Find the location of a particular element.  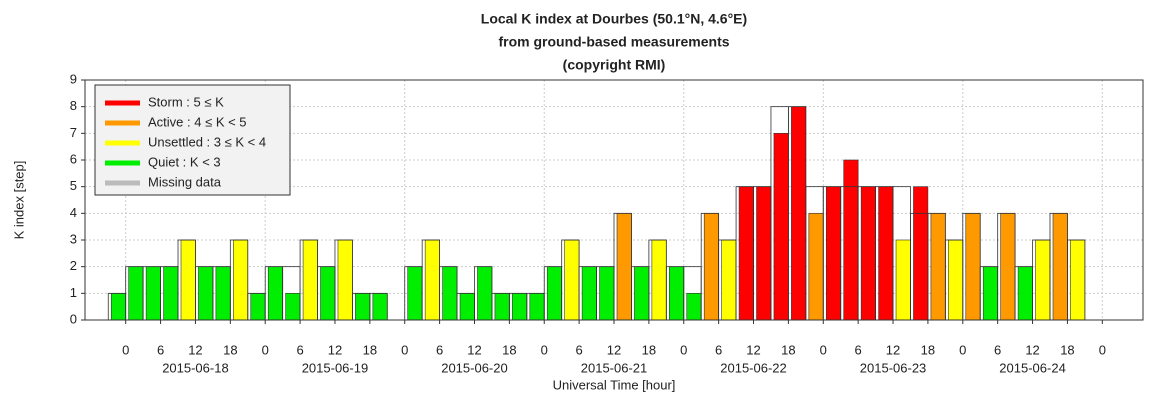

y-tick-label: 5 is located at coordinates (73, 185).